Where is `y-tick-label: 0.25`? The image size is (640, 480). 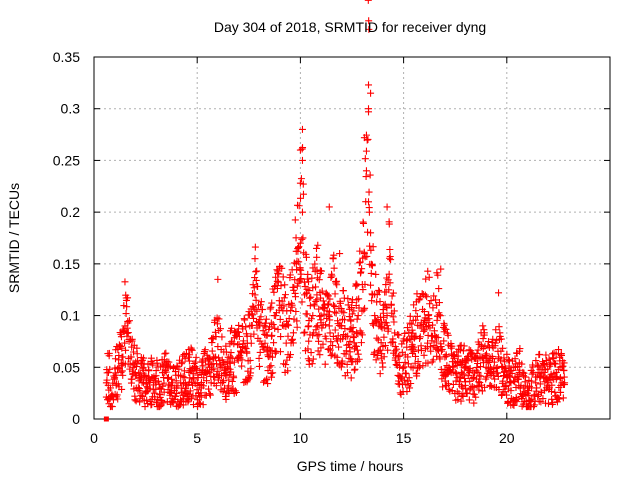
y-tick-label: 0.25 is located at coordinates (66, 160).